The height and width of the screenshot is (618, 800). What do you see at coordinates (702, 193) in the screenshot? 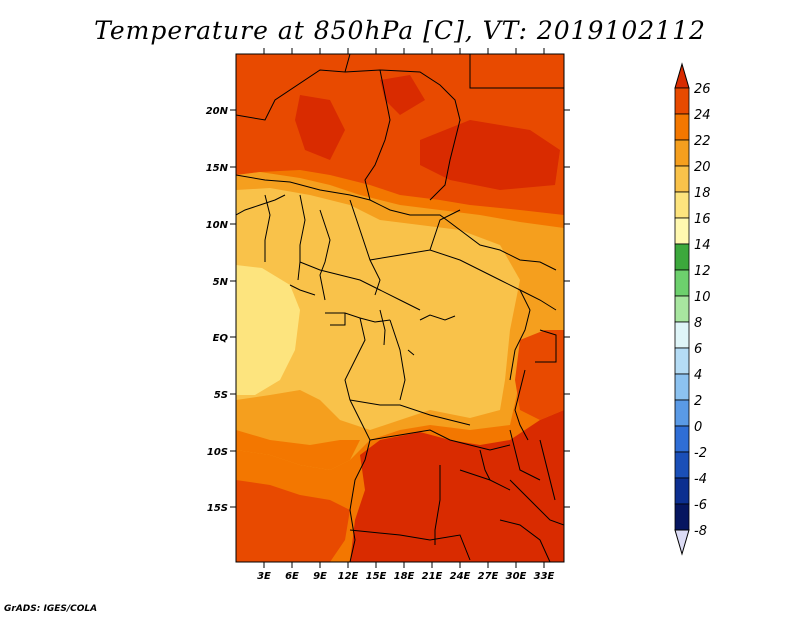
I see `colorbar-label: 18` at bounding box center [702, 193].